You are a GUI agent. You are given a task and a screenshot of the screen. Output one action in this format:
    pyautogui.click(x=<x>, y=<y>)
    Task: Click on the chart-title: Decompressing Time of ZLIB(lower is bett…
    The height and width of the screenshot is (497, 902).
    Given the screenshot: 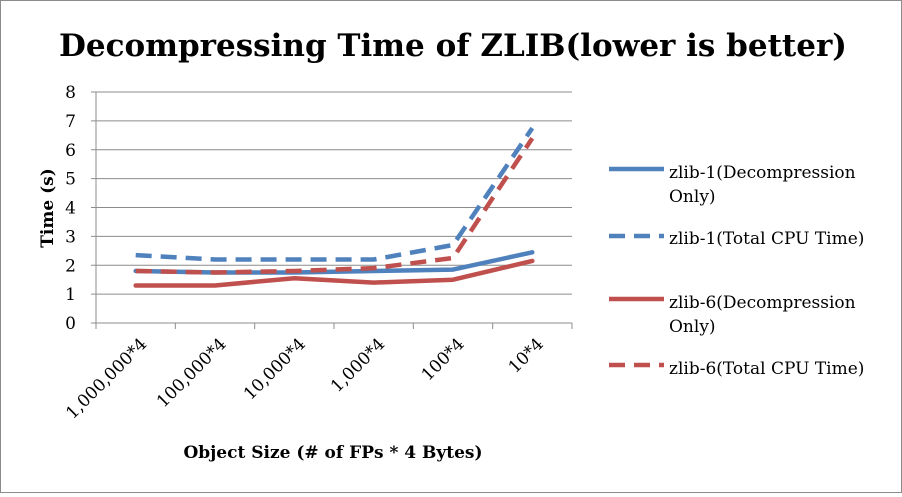 What is the action you would take?
    pyautogui.click(x=453, y=46)
    